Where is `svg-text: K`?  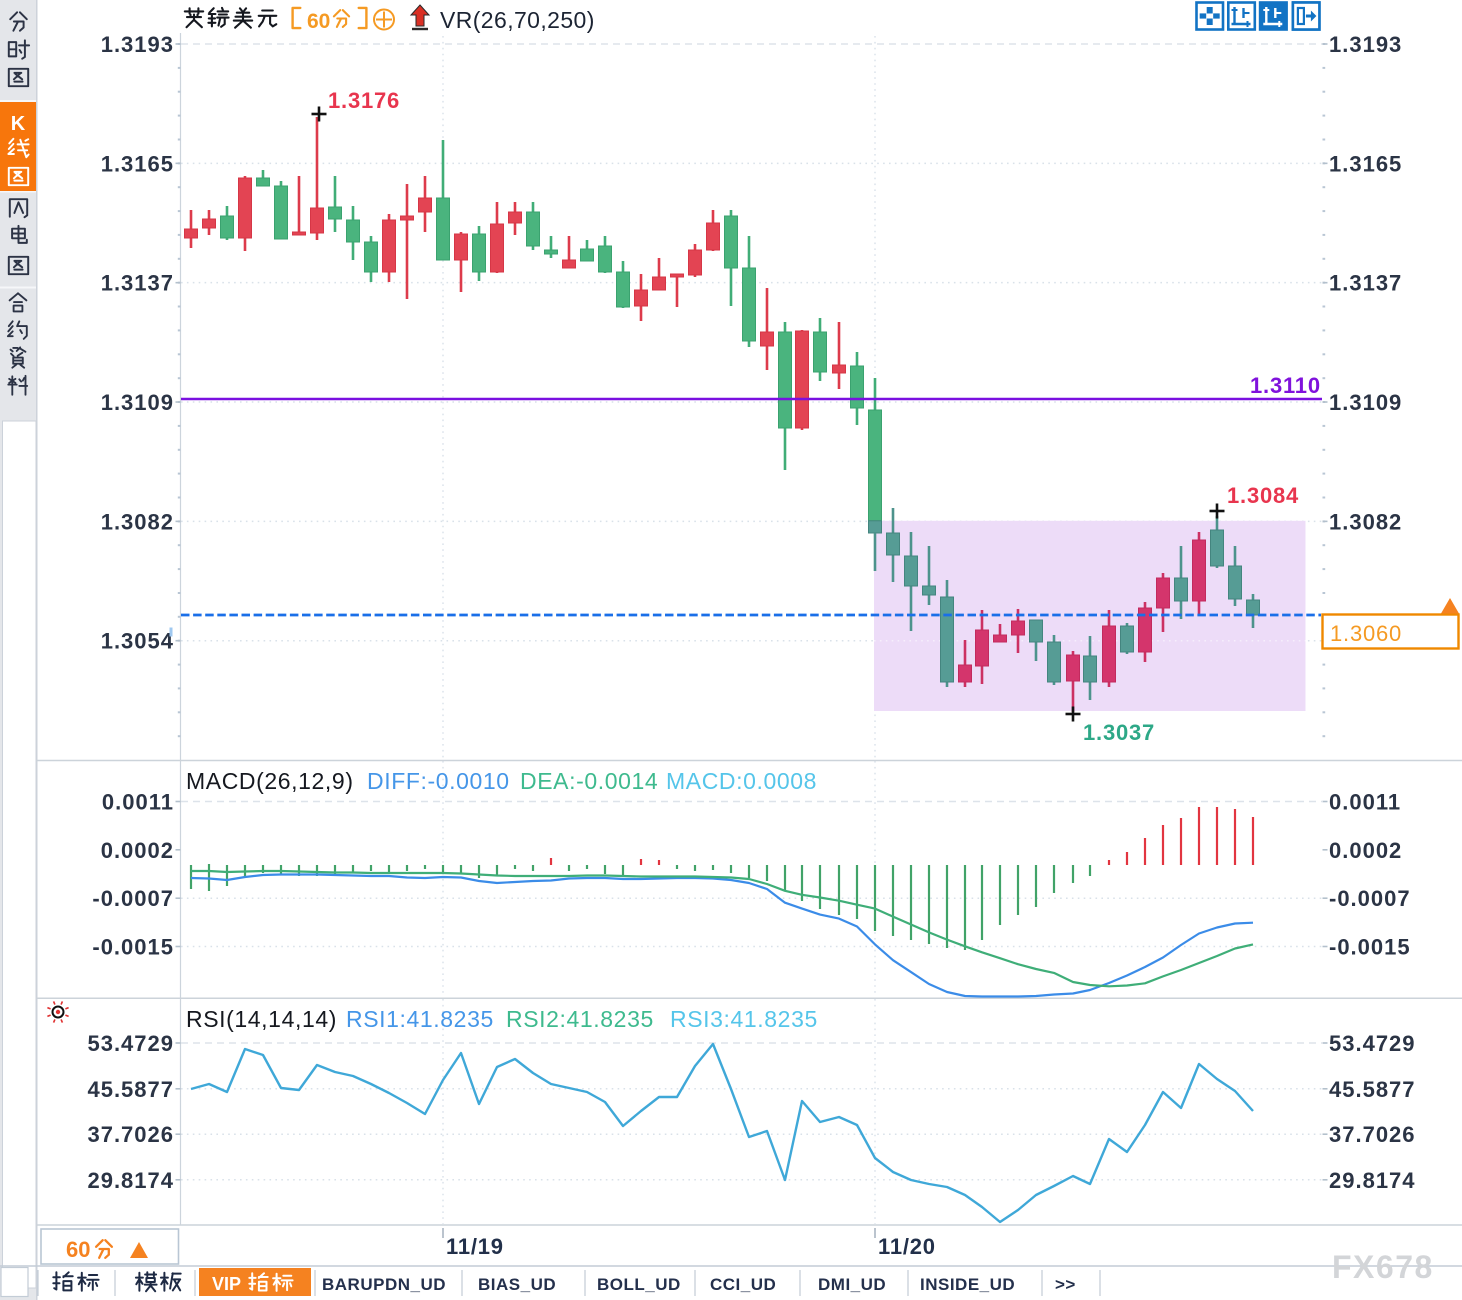 svg-text: K is located at coordinates (18, 124).